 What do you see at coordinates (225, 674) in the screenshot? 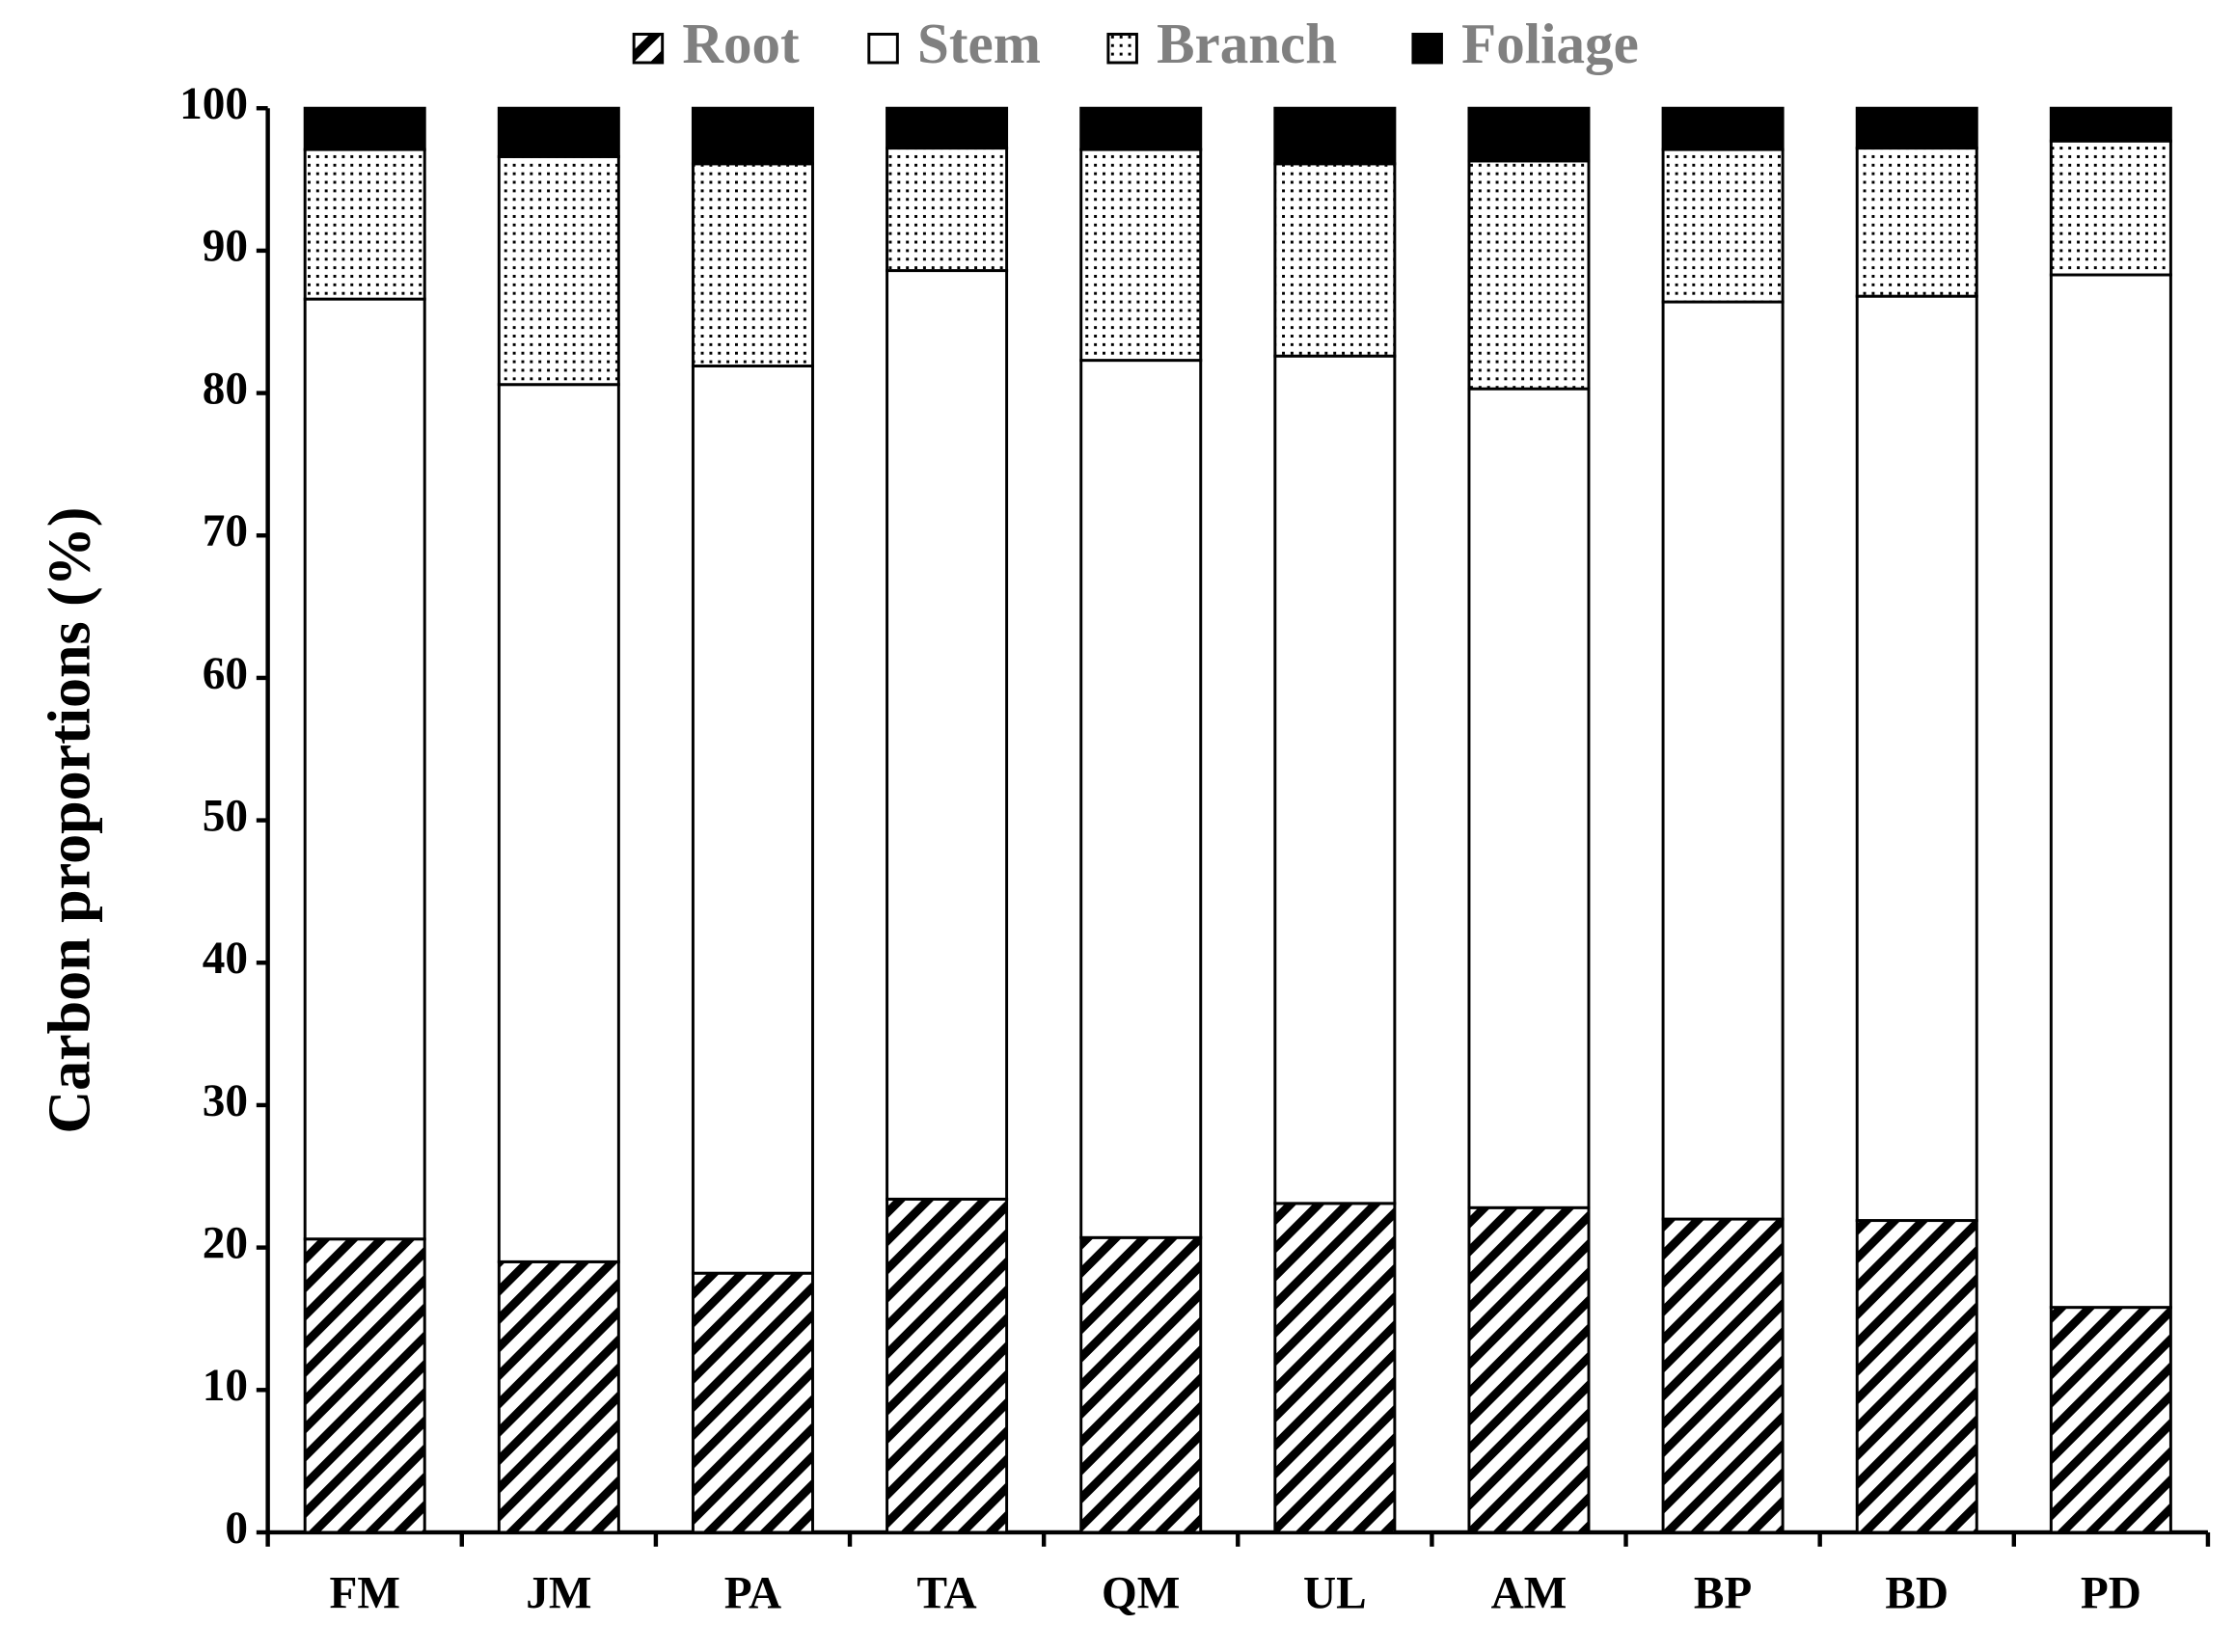
I see `y-tick-label: 60` at bounding box center [225, 674].